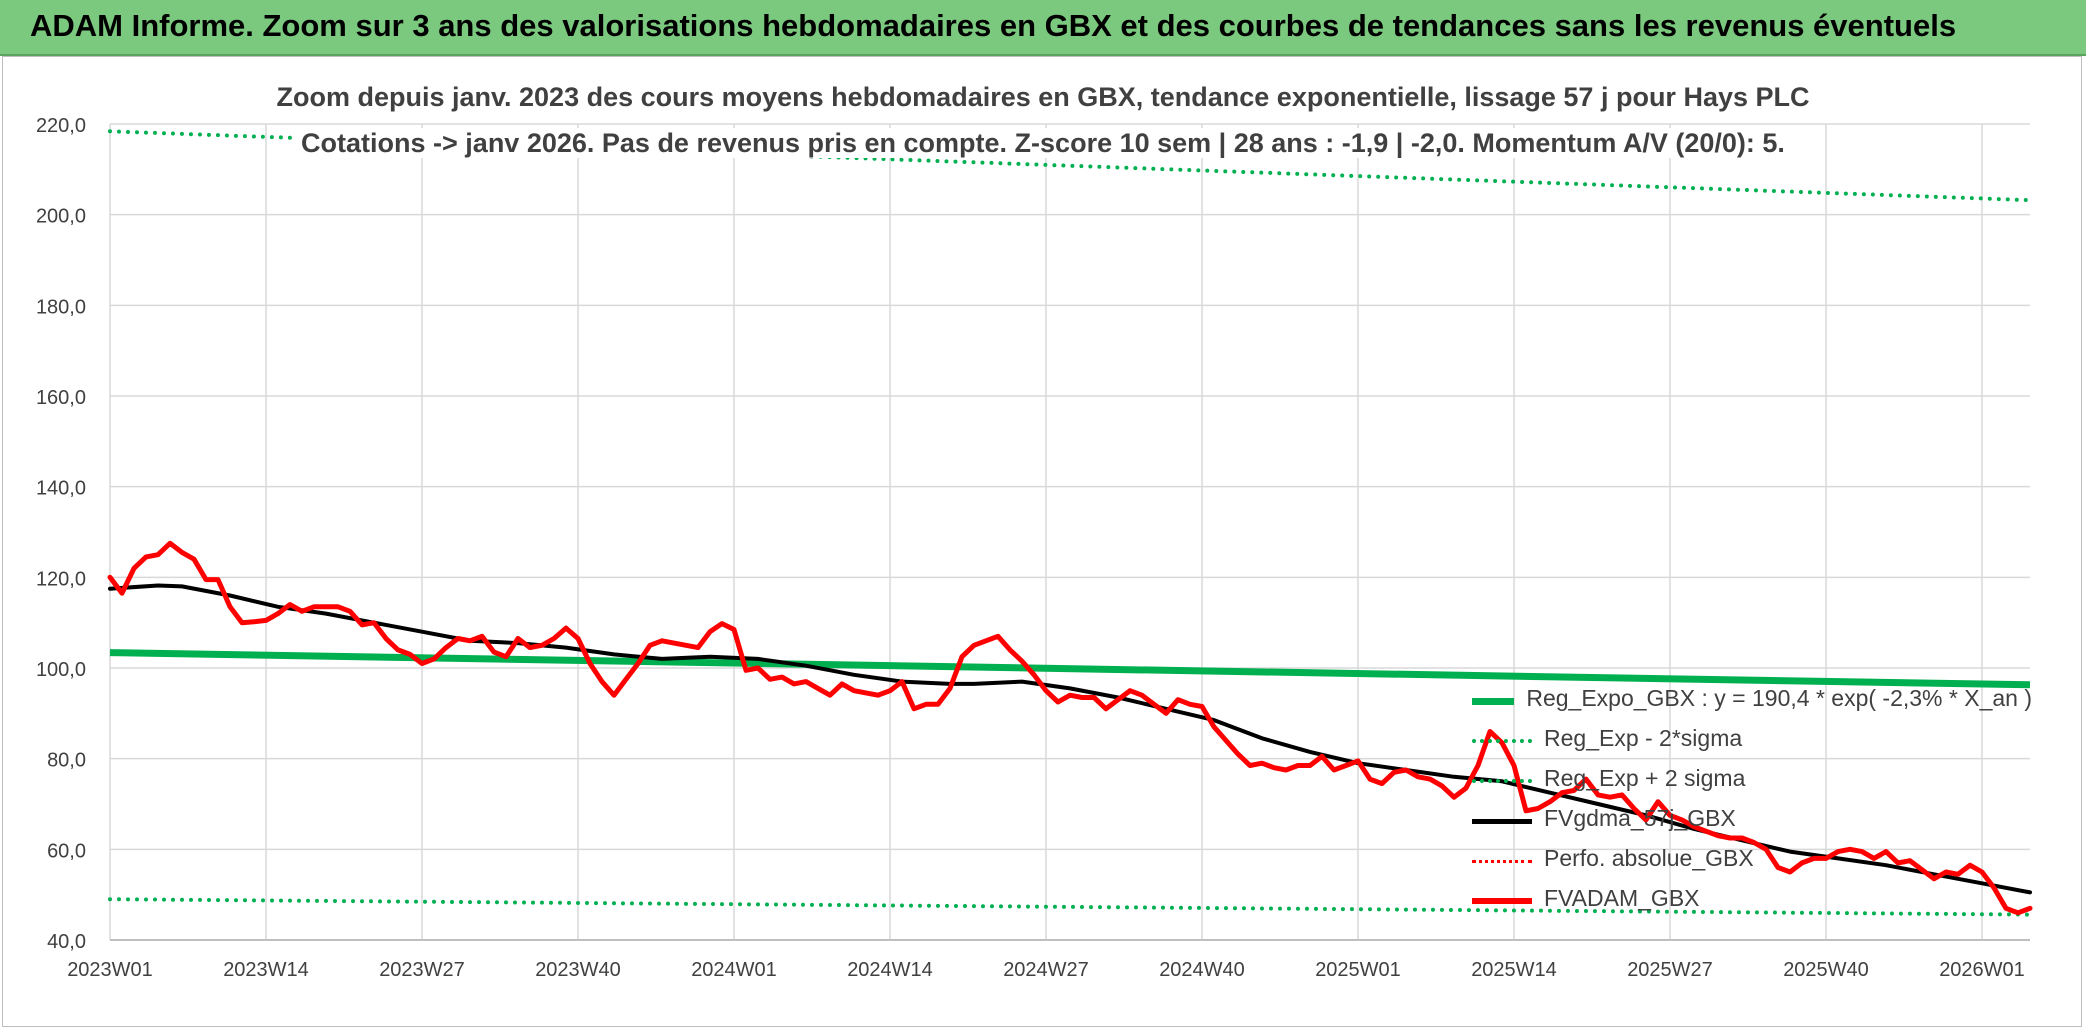 Image resolution: width=2086 pixels, height=1031 pixels. I want to click on x-tick-label: 2024W27, so click(1046, 970).